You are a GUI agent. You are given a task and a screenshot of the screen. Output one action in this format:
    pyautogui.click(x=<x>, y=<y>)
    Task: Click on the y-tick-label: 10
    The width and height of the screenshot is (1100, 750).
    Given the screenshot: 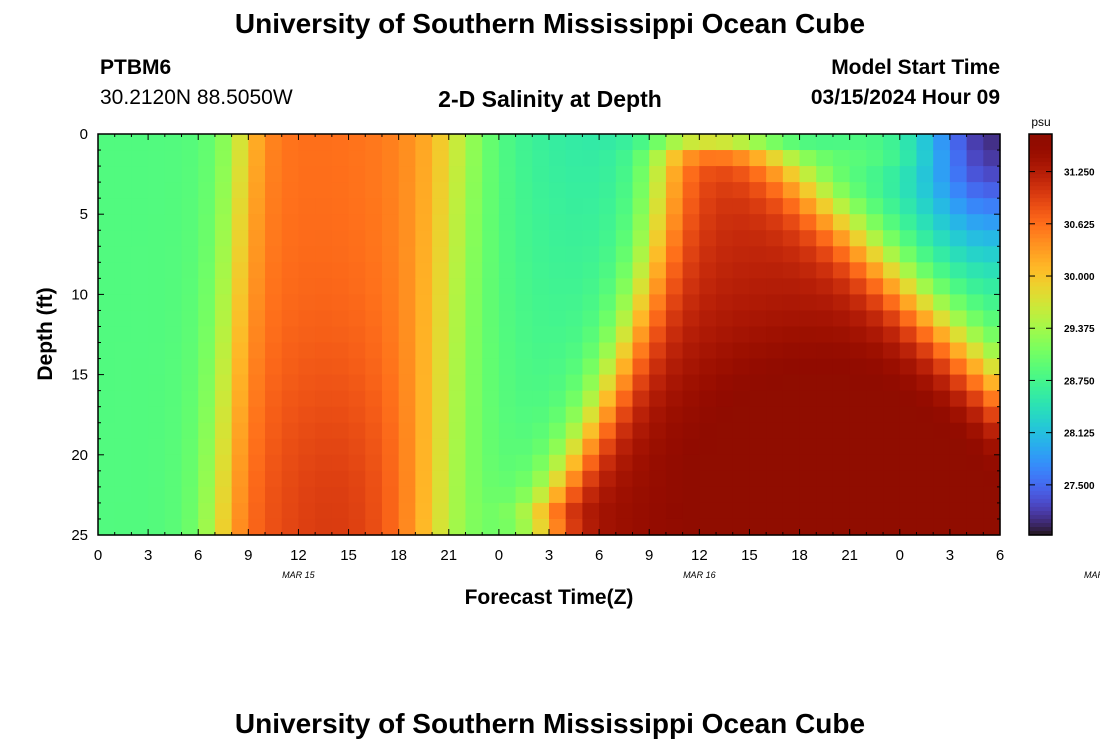 What is the action you would take?
    pyautogui.click(x=79, y=294)
    